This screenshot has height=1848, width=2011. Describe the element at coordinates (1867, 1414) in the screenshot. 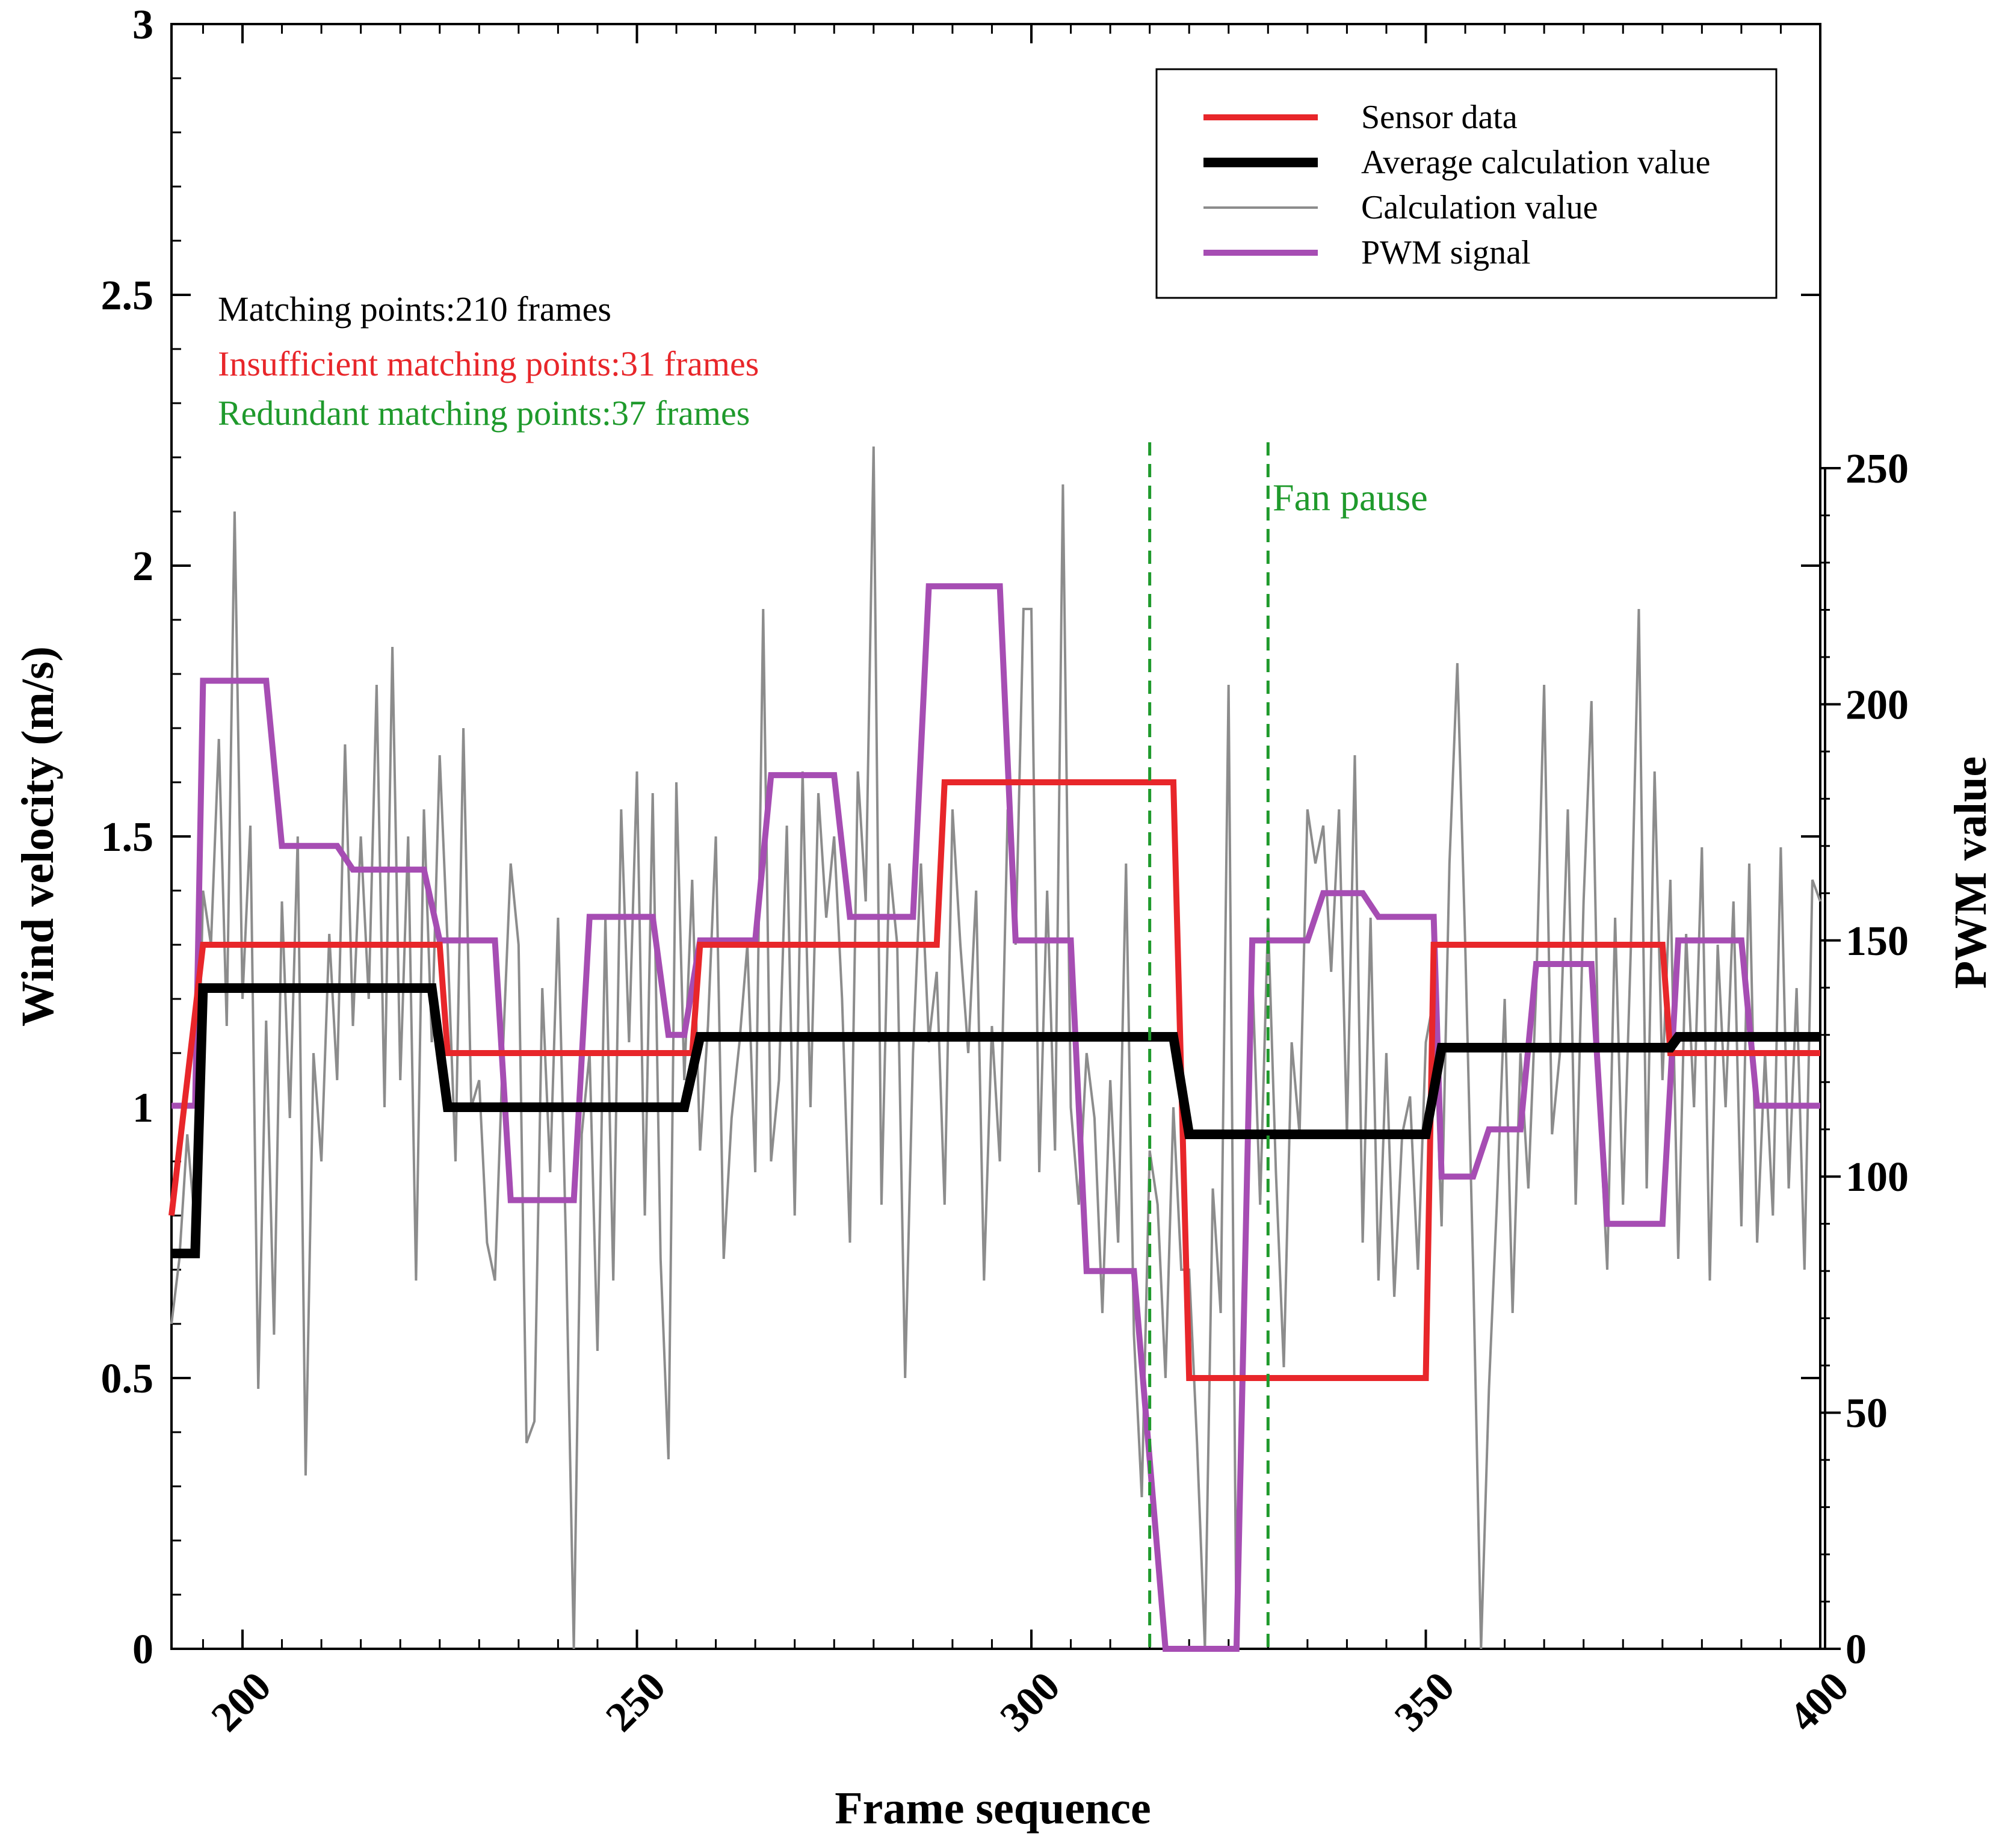

I see `y-right-tick-label: 50` at that location.